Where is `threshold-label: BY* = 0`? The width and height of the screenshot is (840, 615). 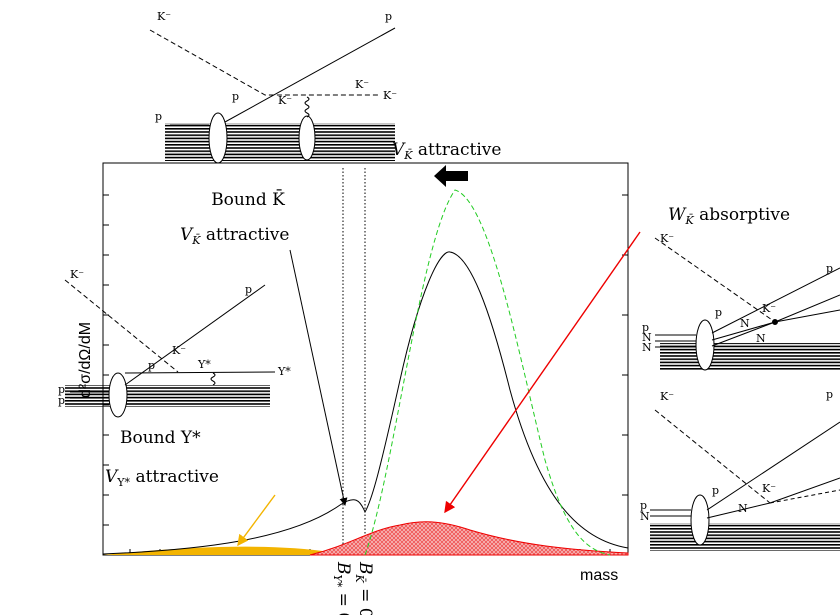 threshold-label: BY* = 0 is located at coordinates (342, 588).